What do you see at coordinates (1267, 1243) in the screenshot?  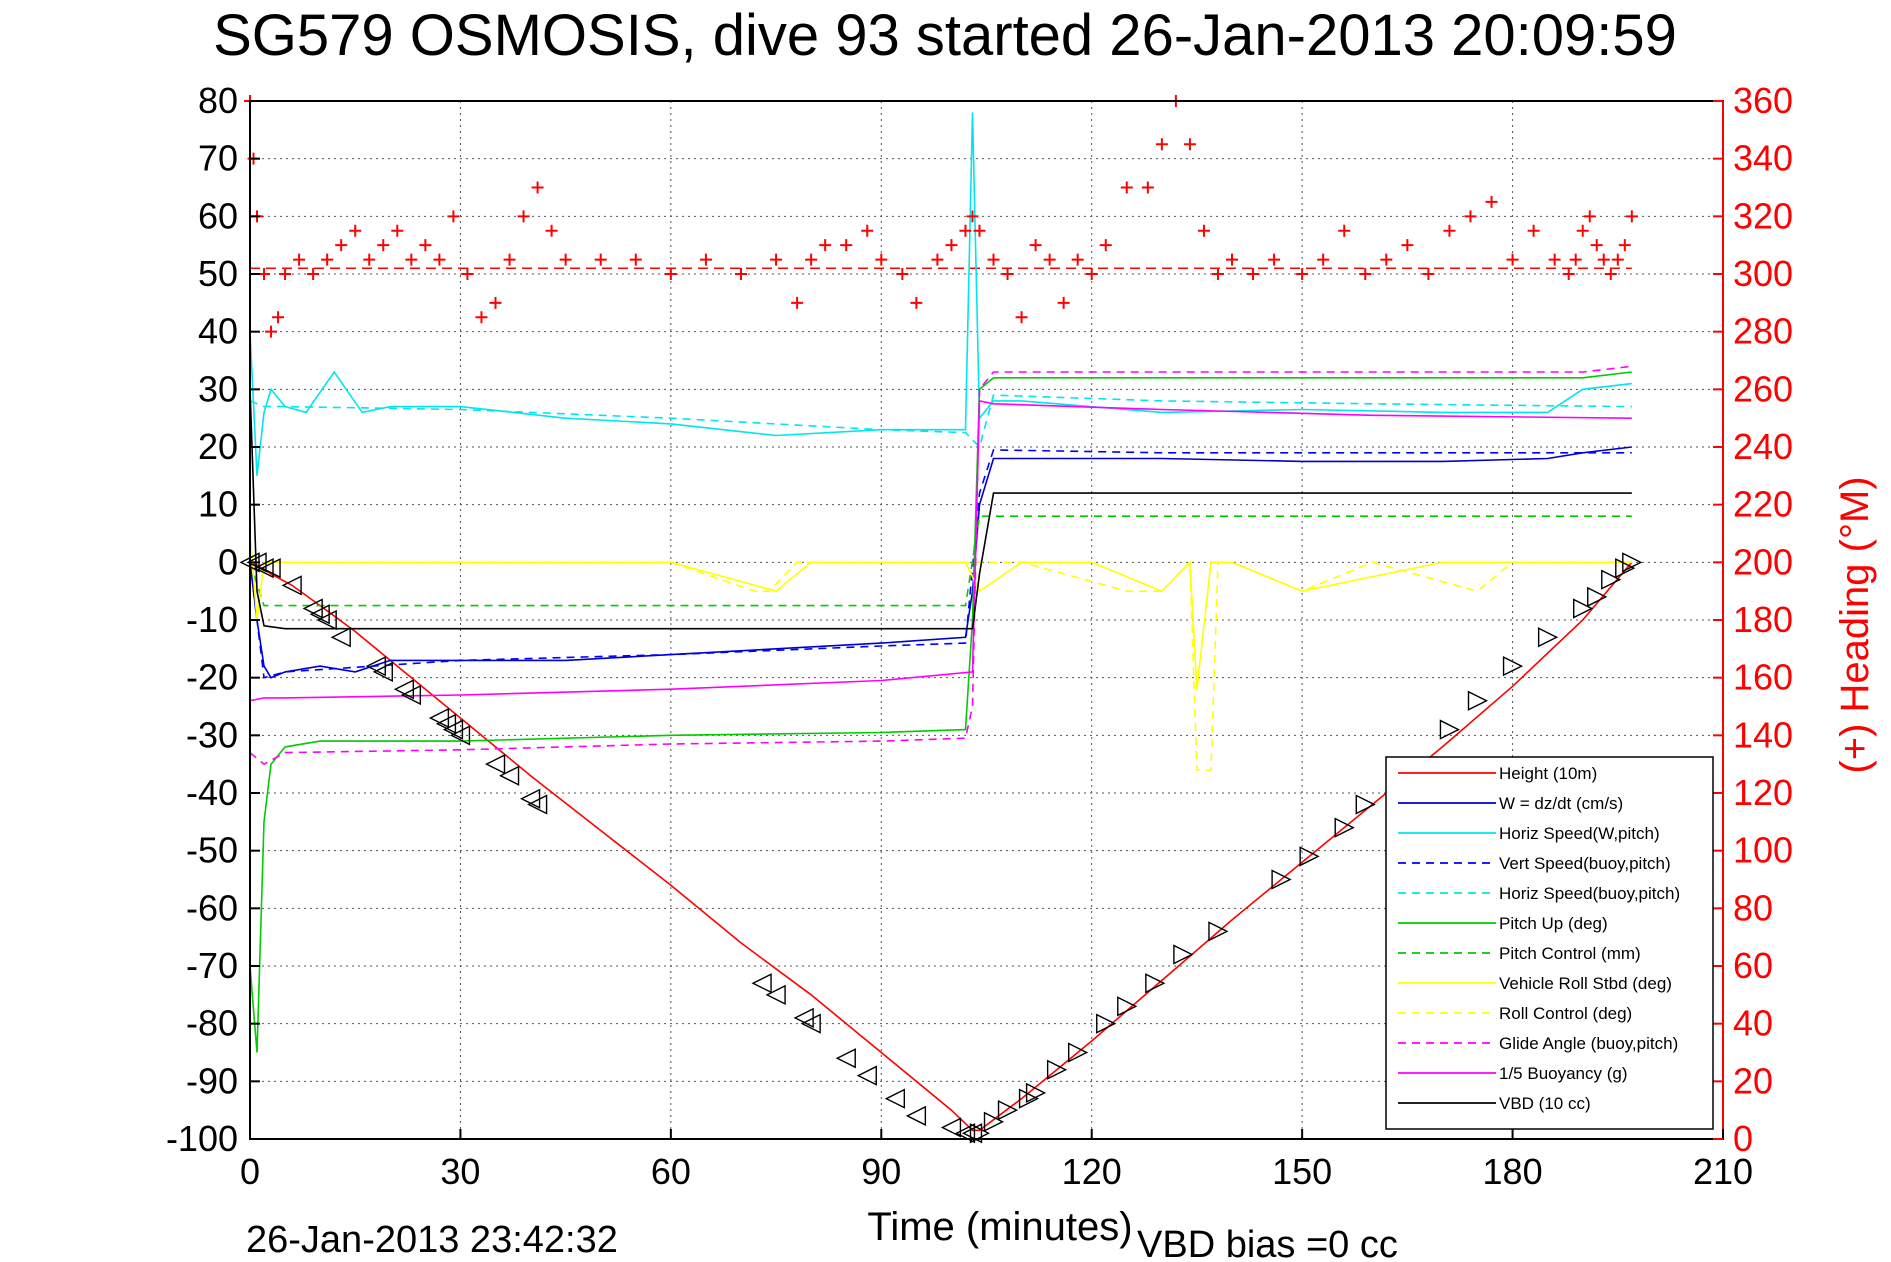 I see `footer-vbd-bias: VBD bias =0 cc` at bounding box center [1267, 1243].